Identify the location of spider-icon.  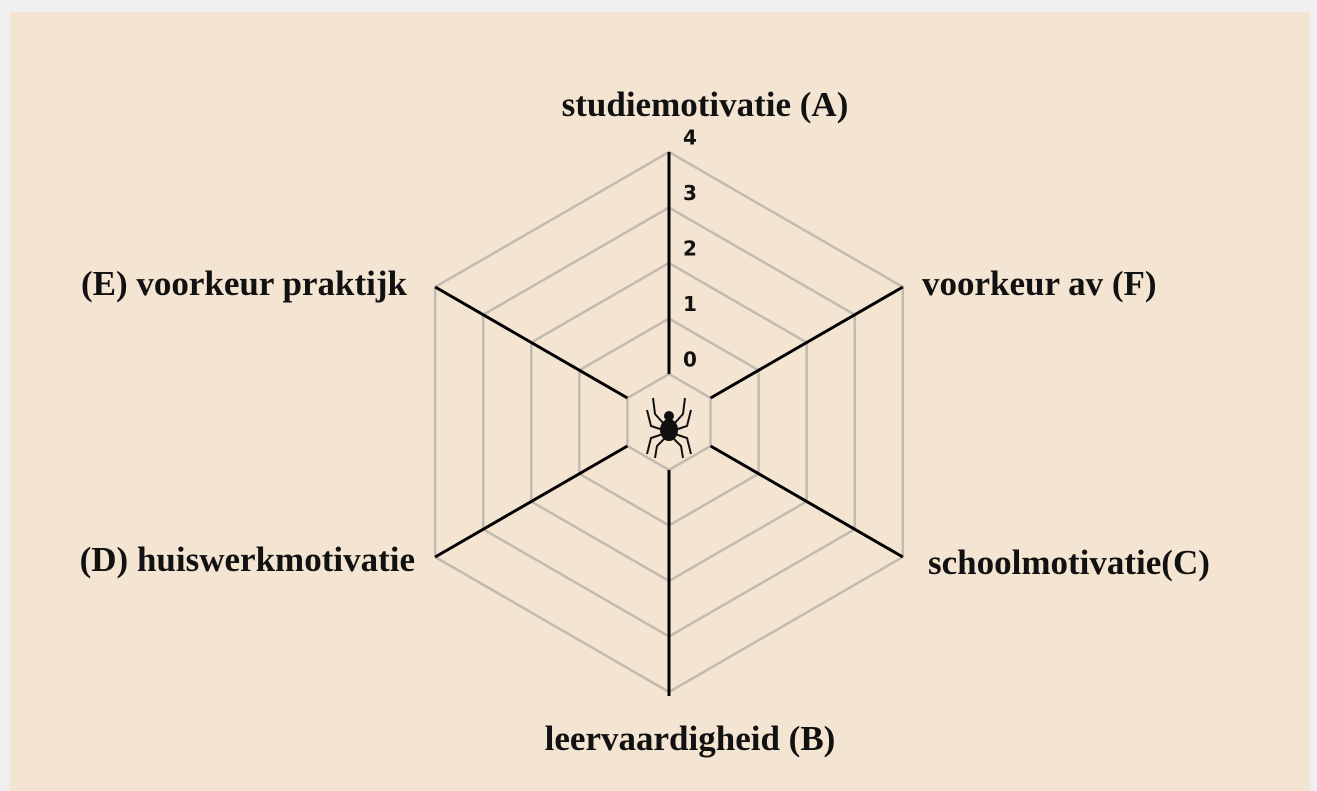
(669, 428).